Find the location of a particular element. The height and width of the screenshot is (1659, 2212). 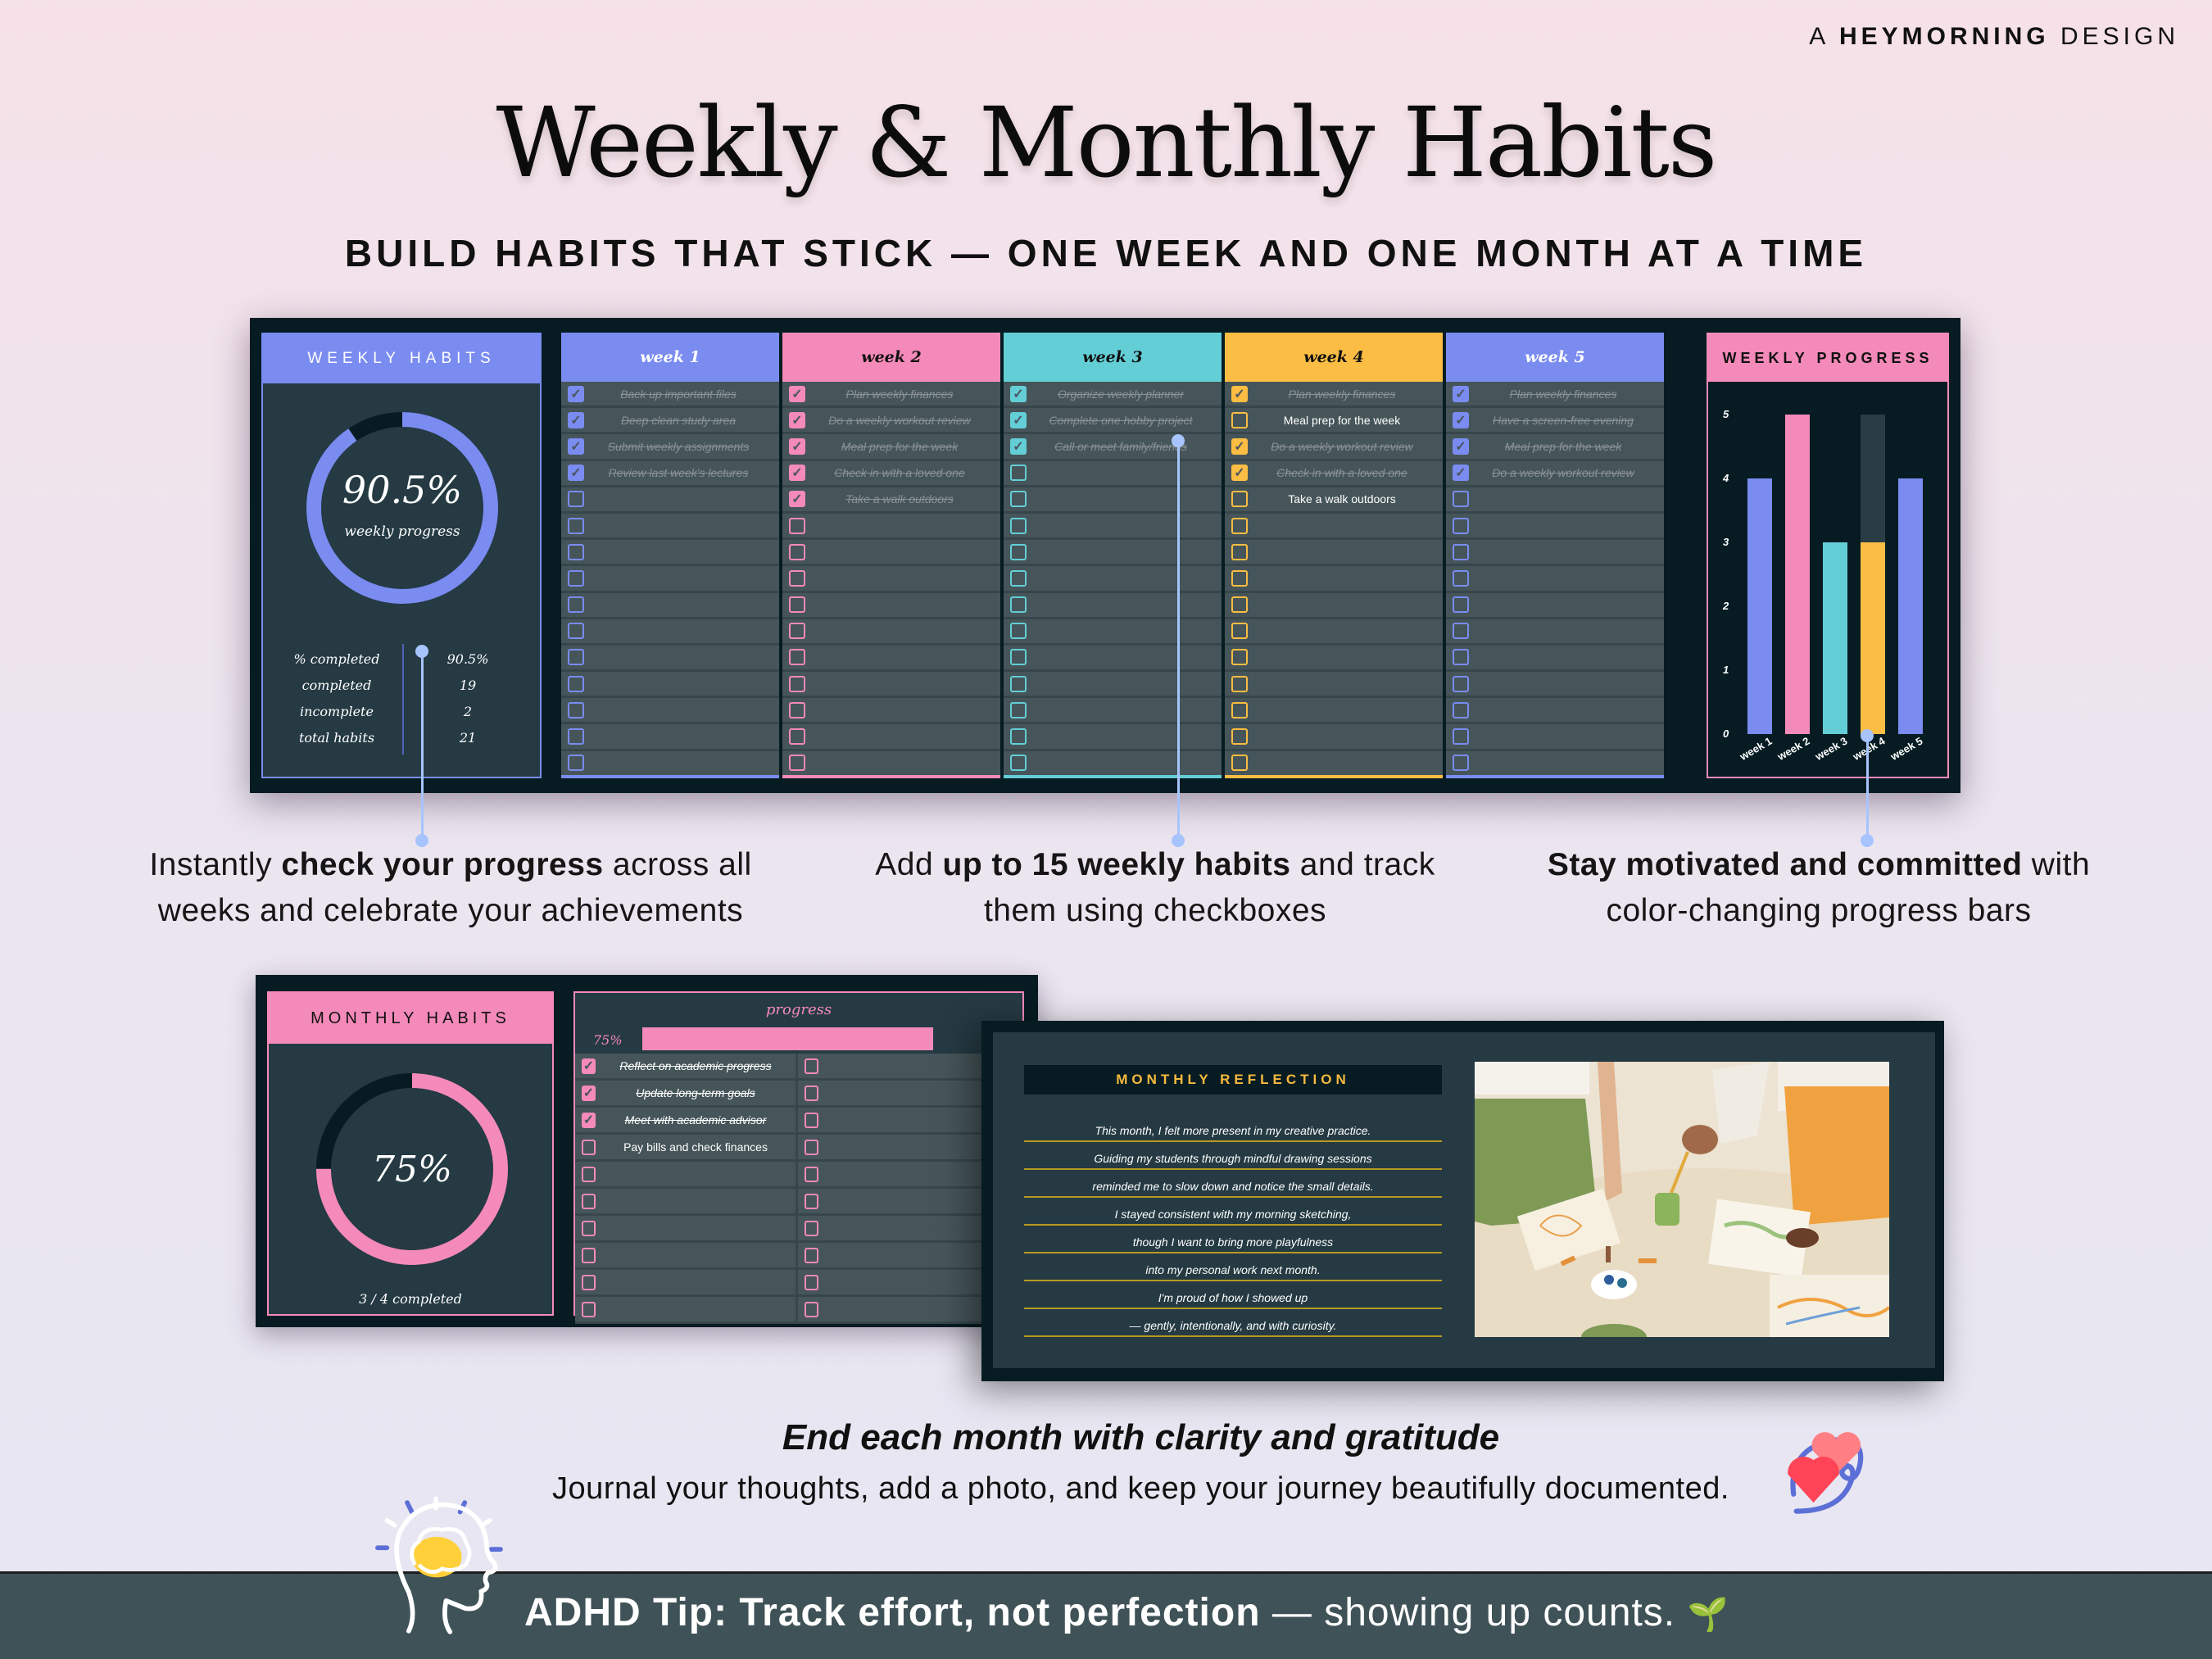

habit-text: Back up important files is located at coordinates (678, 394).